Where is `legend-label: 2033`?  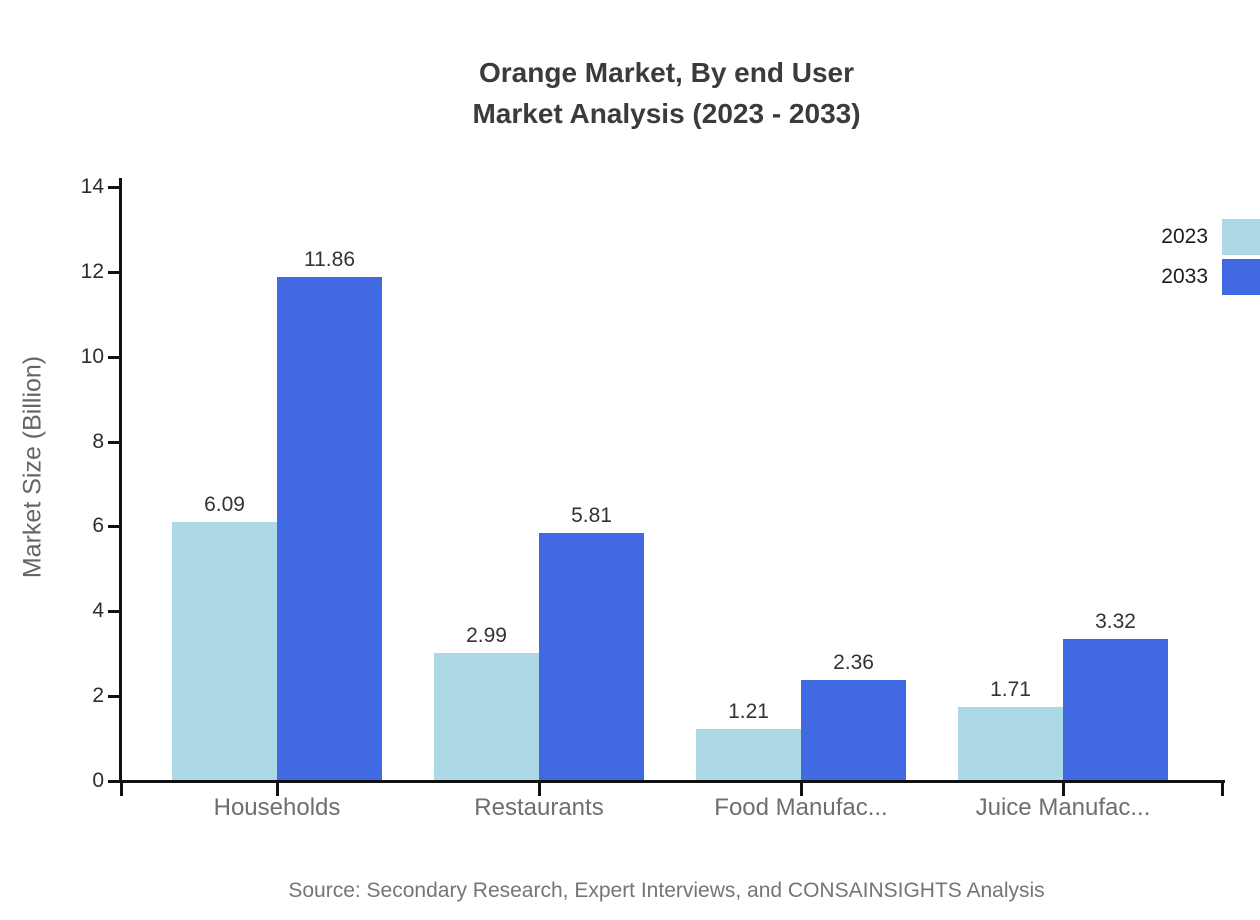
legend-label: 2033 is located at coordinates (1184, 276).